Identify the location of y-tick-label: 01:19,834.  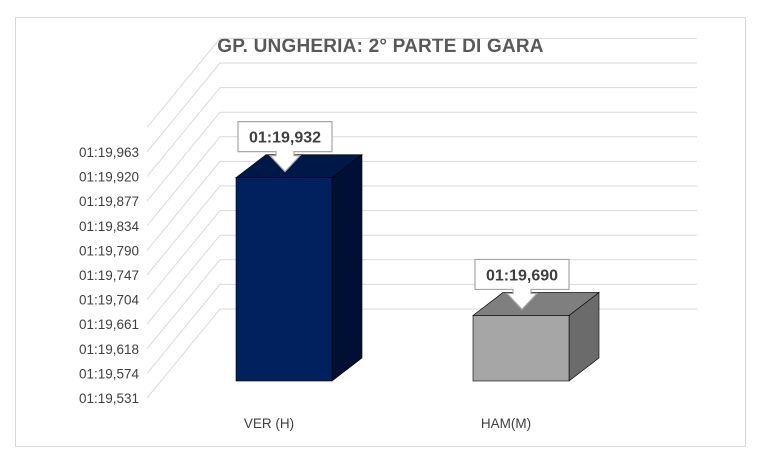
(109, 226).